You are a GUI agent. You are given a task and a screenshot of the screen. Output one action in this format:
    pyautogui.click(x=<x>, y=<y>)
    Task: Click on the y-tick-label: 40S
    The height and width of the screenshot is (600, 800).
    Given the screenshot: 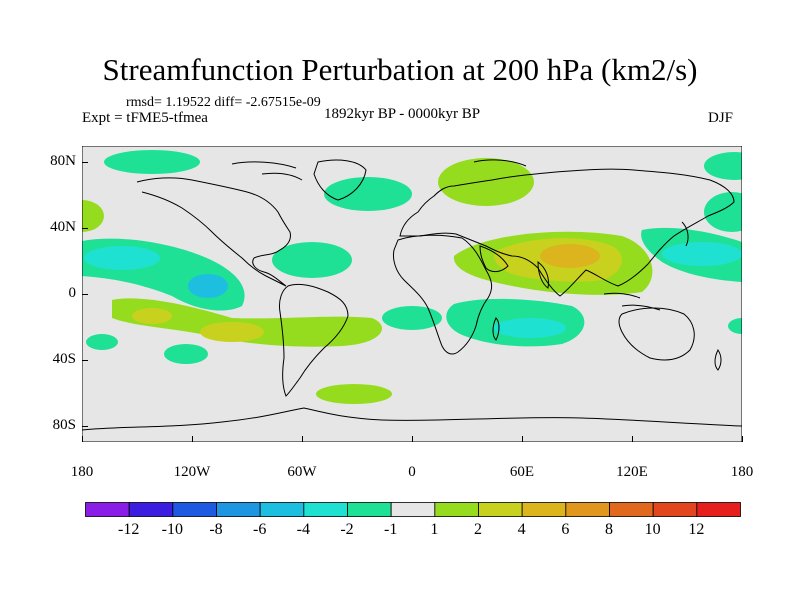 What is the action you would take?
    pyautogui.click(x=64, y=358)
    